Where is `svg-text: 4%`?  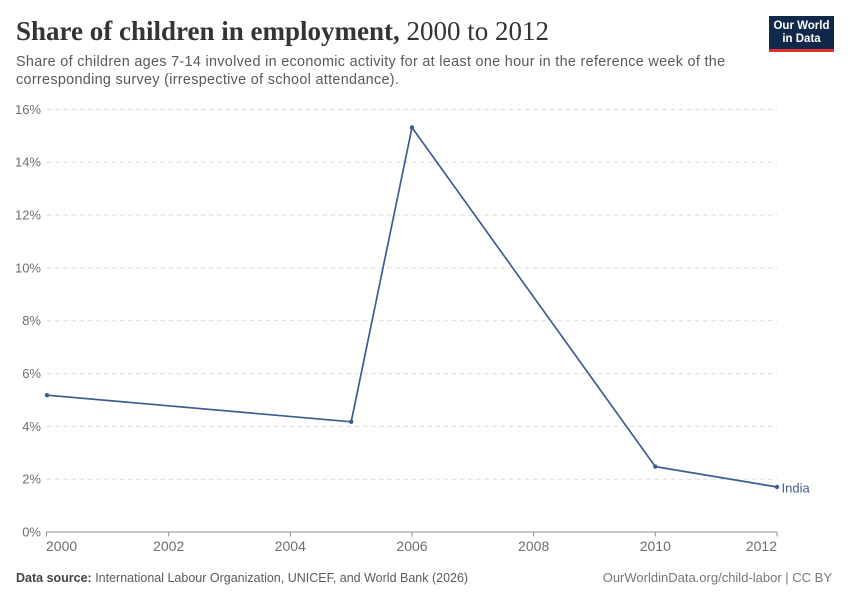
svg-text: 4% is located at coordinates (31, 426).